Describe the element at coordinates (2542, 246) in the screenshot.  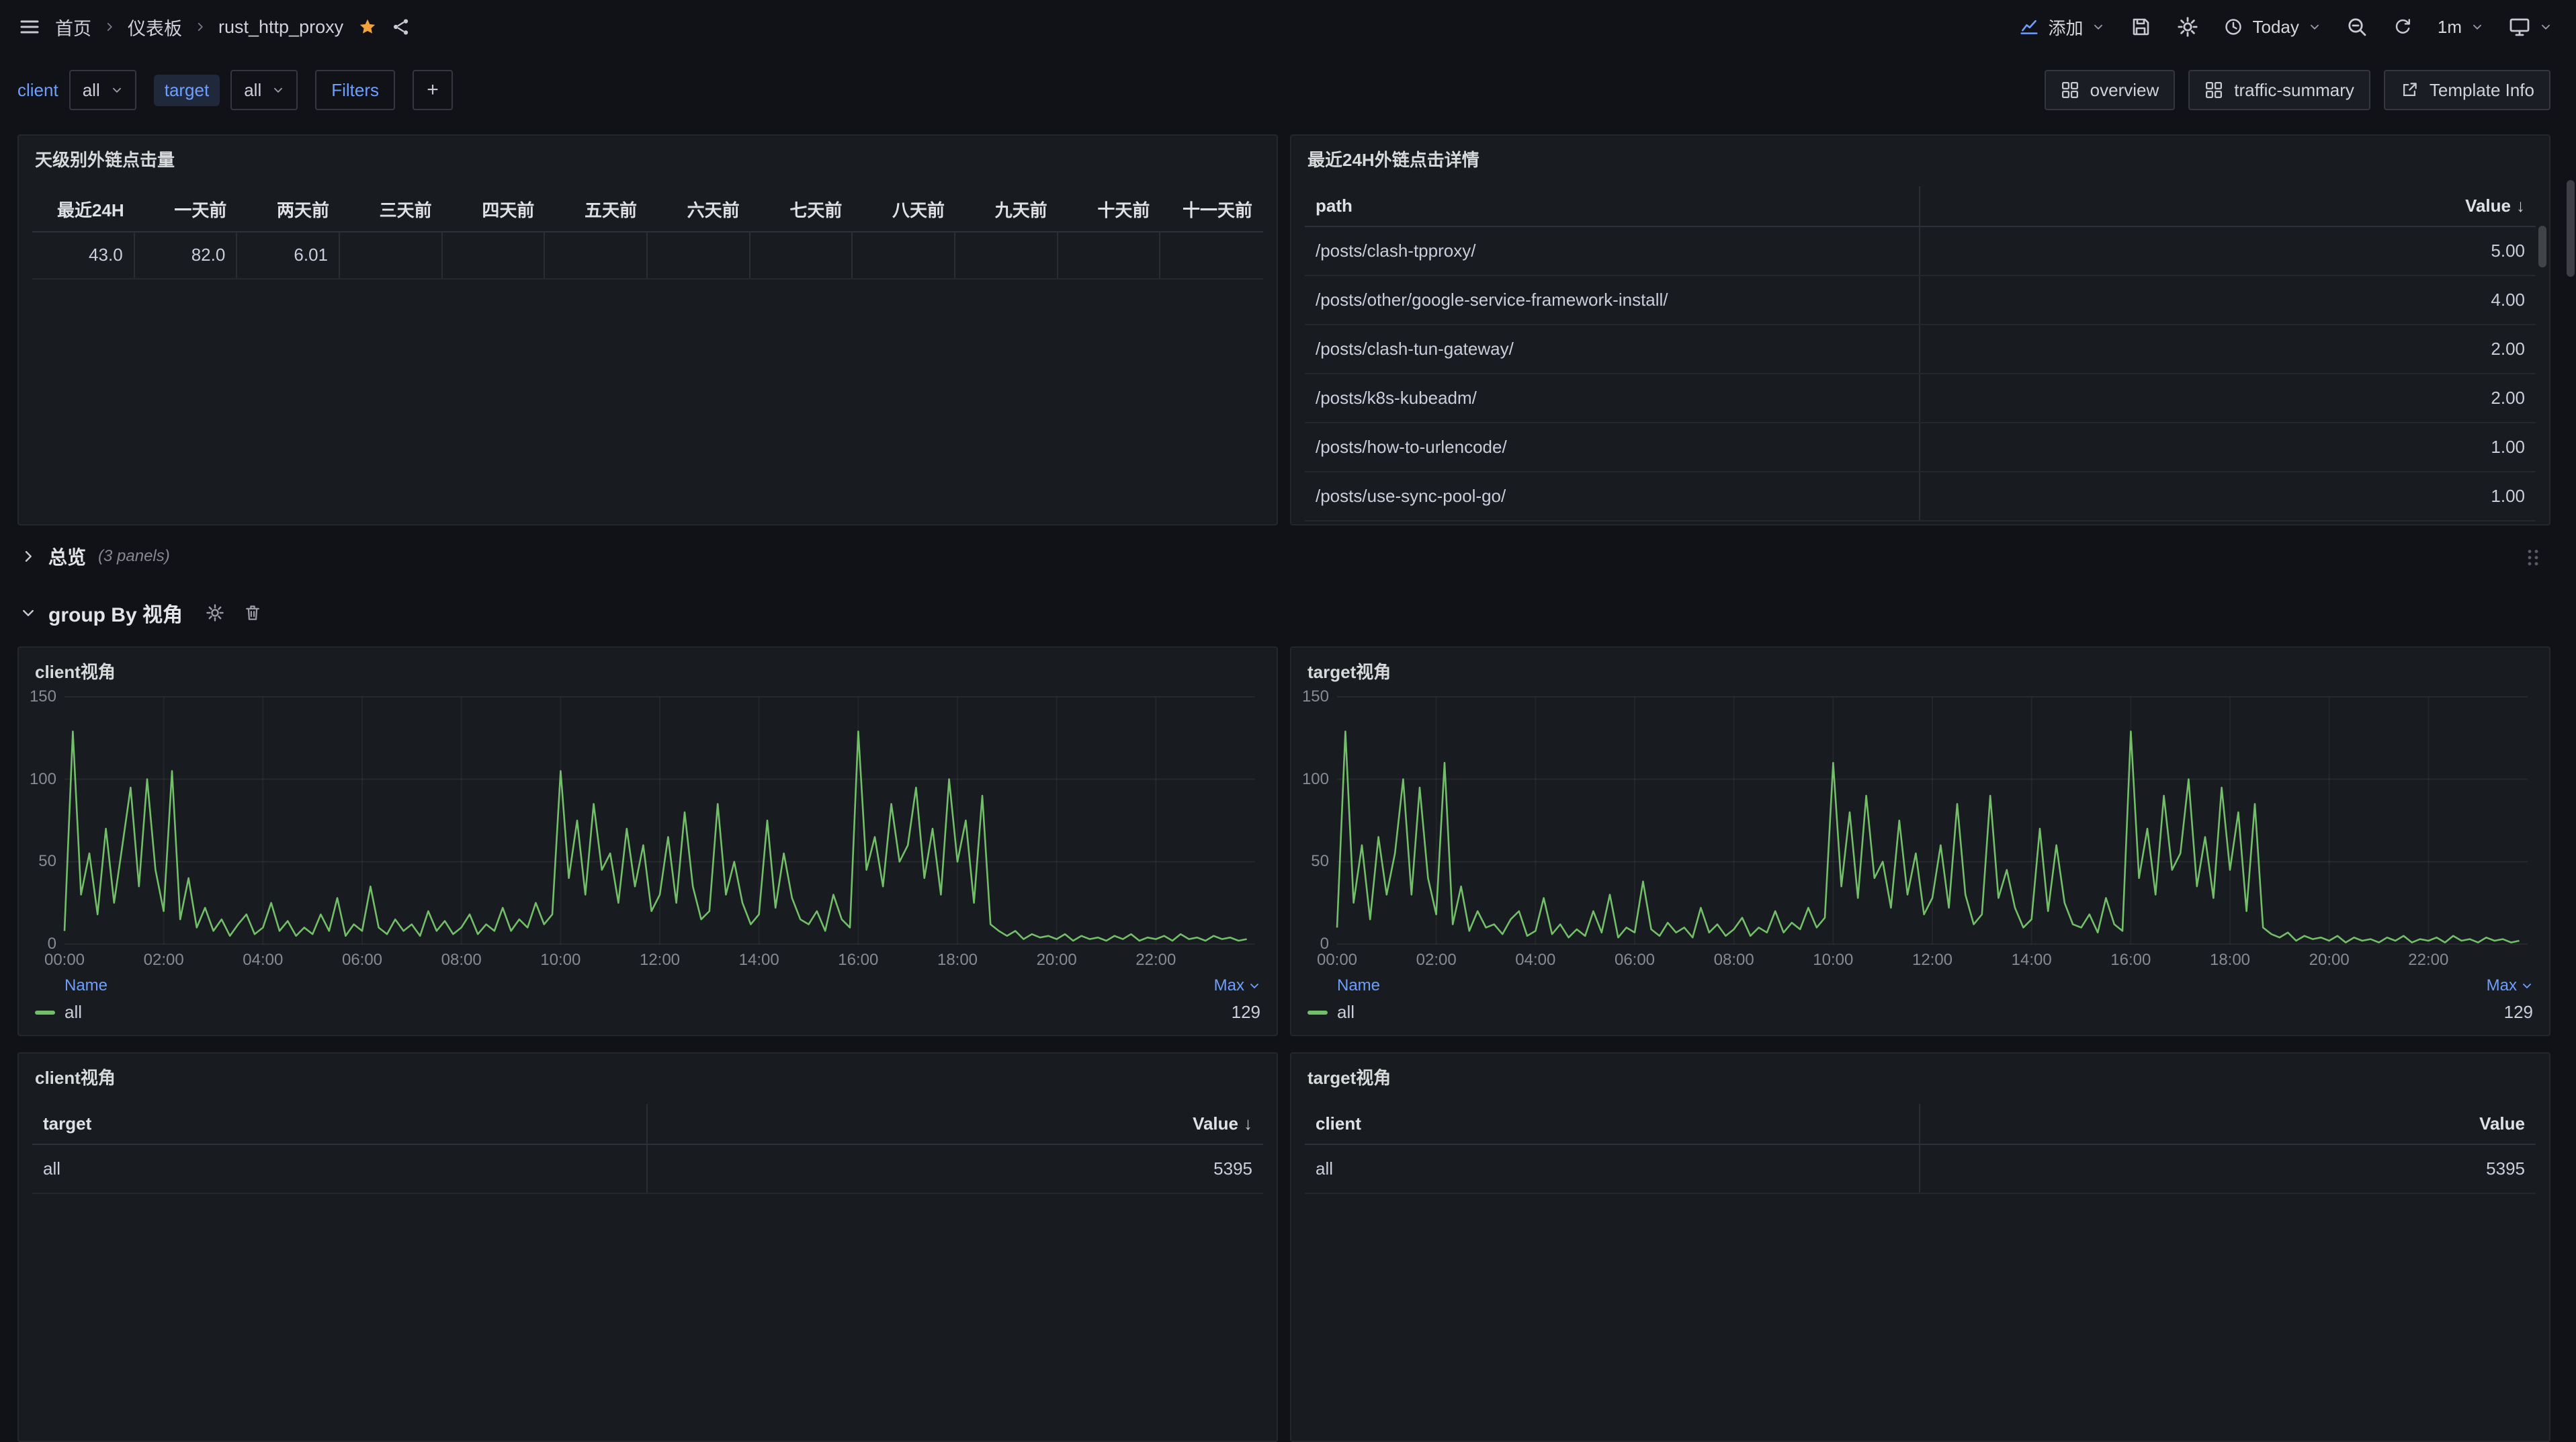
I see `table-scrollbar-thumb` at that location.